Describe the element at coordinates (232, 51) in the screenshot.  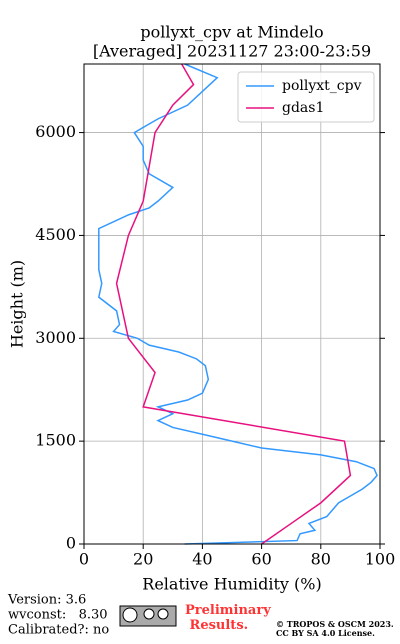
I see `chart-subtitle: [Averaged] 20231127 23:00-23:59` at that location.